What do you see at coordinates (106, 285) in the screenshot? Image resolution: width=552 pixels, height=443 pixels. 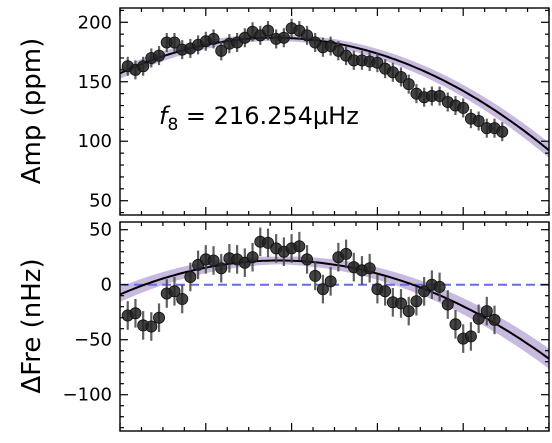 I see `y-tick-label: 0` at bounding box center [106, 285].